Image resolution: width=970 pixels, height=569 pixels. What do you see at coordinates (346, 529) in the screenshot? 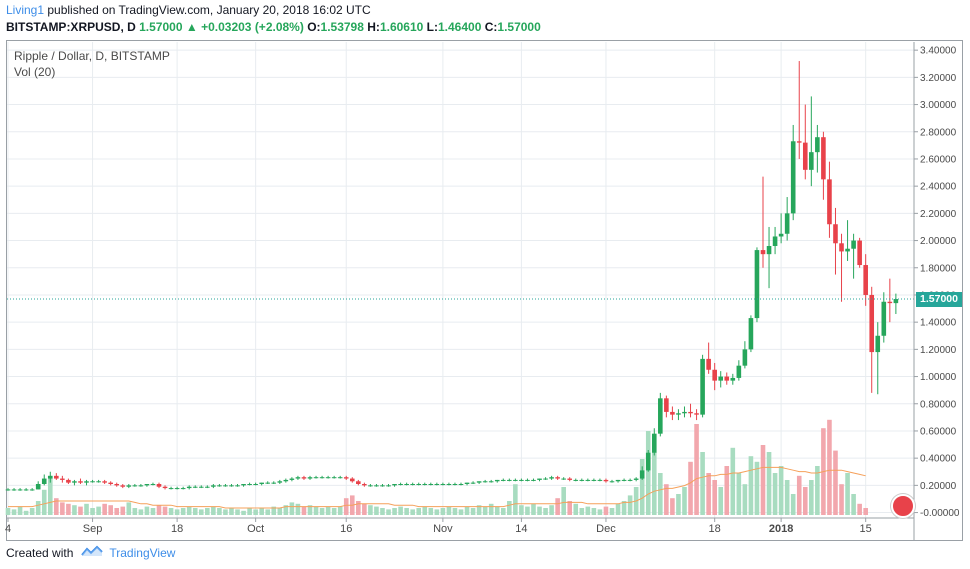
I see `x-tick-label: 16` at bounding box center [346, 529].